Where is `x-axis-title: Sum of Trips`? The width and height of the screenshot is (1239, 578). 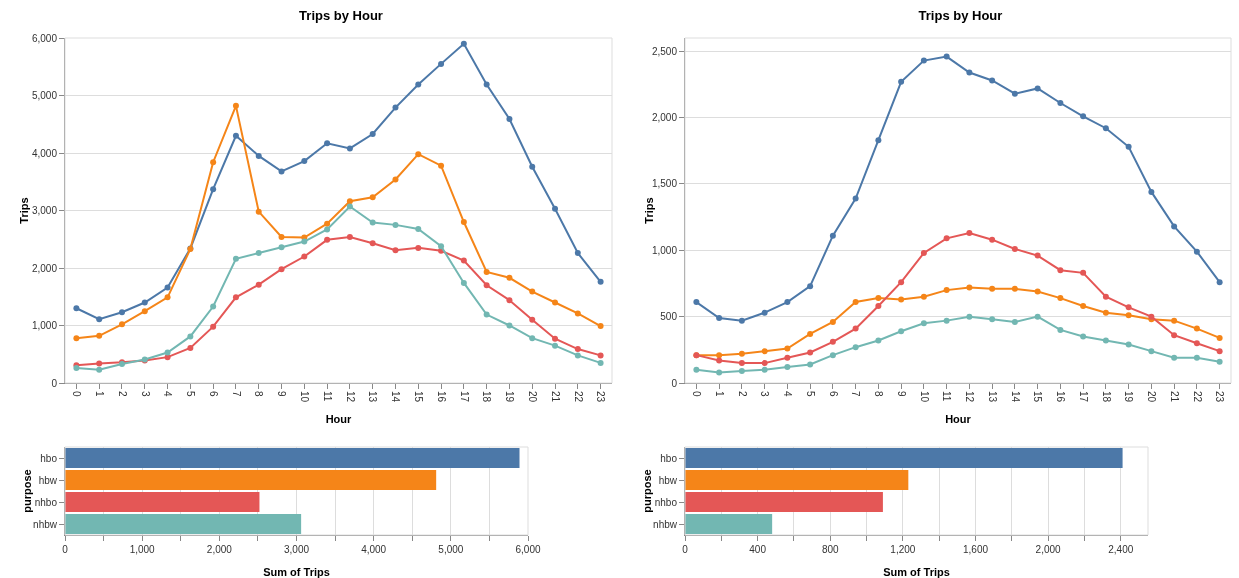
x-axis-title: Sum of Trips is located at coordinates (916, 572).